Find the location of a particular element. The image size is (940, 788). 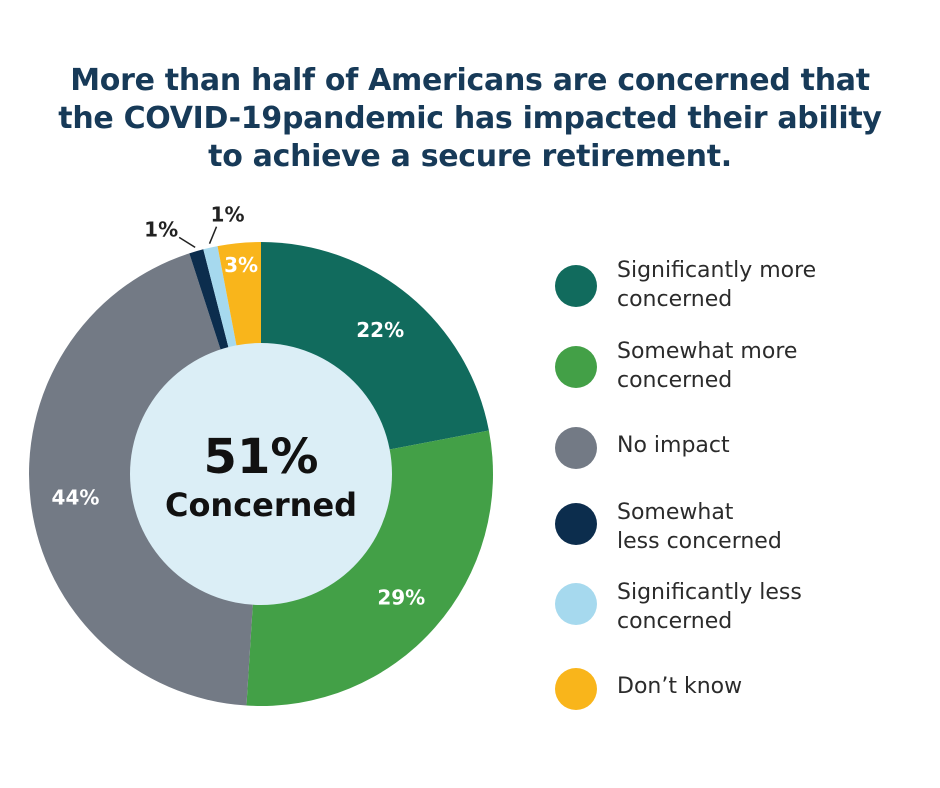

leader-line-somewhat-less is located at coordinates (187, 242).